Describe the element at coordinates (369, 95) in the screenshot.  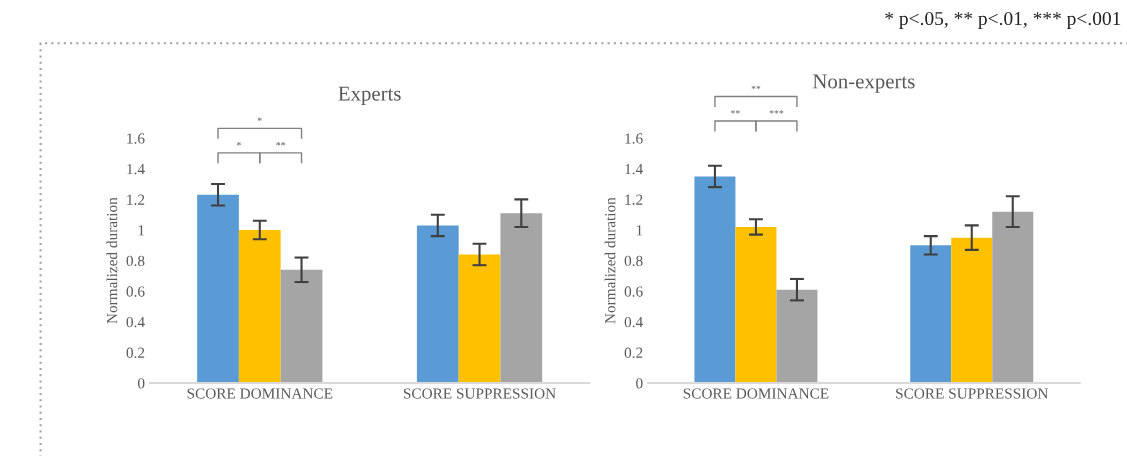
I see `chart-title: Experts` at that location.